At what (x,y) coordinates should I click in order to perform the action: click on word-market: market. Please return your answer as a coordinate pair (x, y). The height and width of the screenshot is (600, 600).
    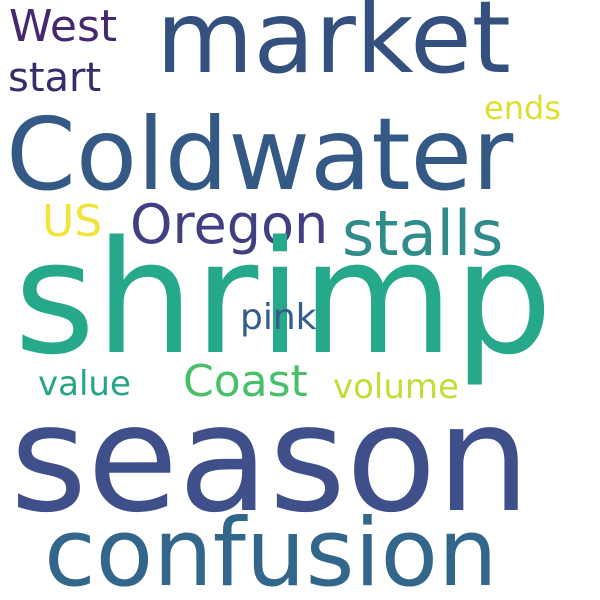
    Looking at the image, I should click on (333, 48).